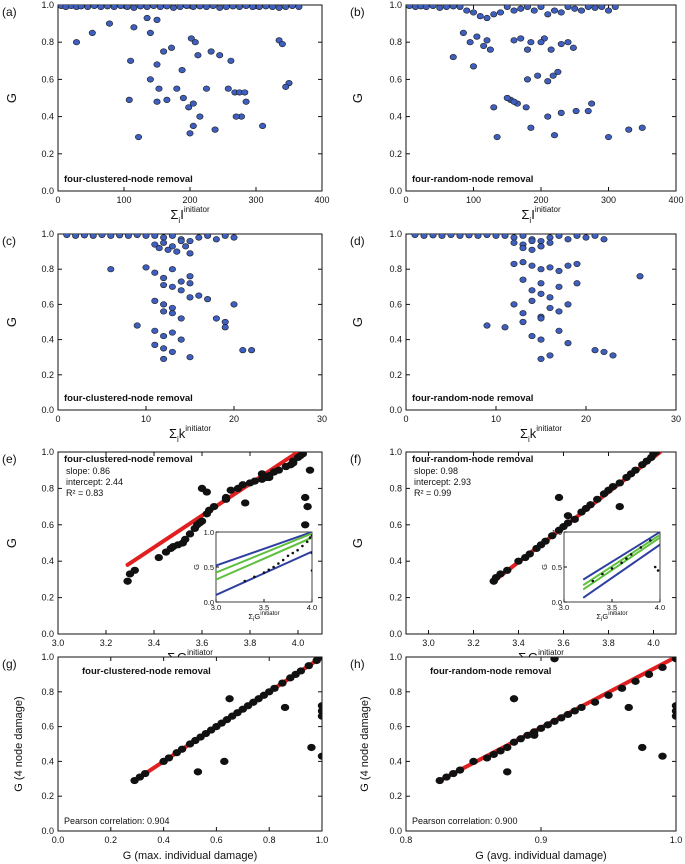 This screenshot has height=864, width=685. Describe the element at coordinates (641, 547) in the screenshot. I see `inset-point` at that location.